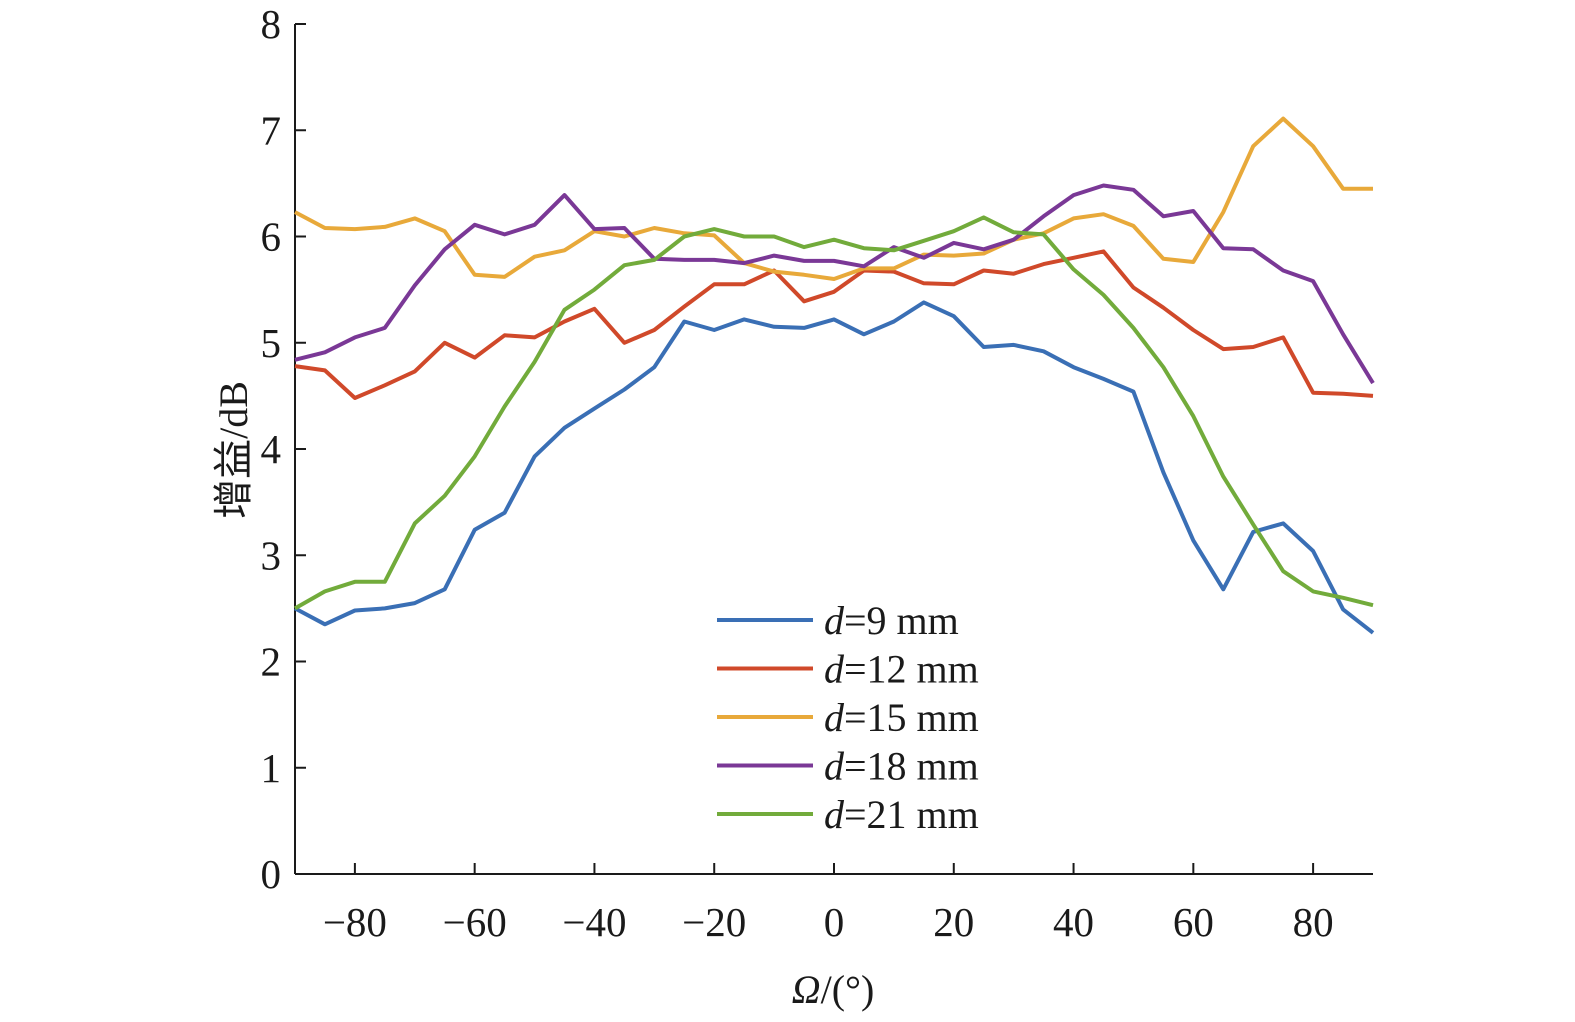 This screenshot has height=1022, width=1575. What do you see at coordinates (271, 24) in the screenshot?
I see `y-tick-label: 8` at bounding box center [271, 24].